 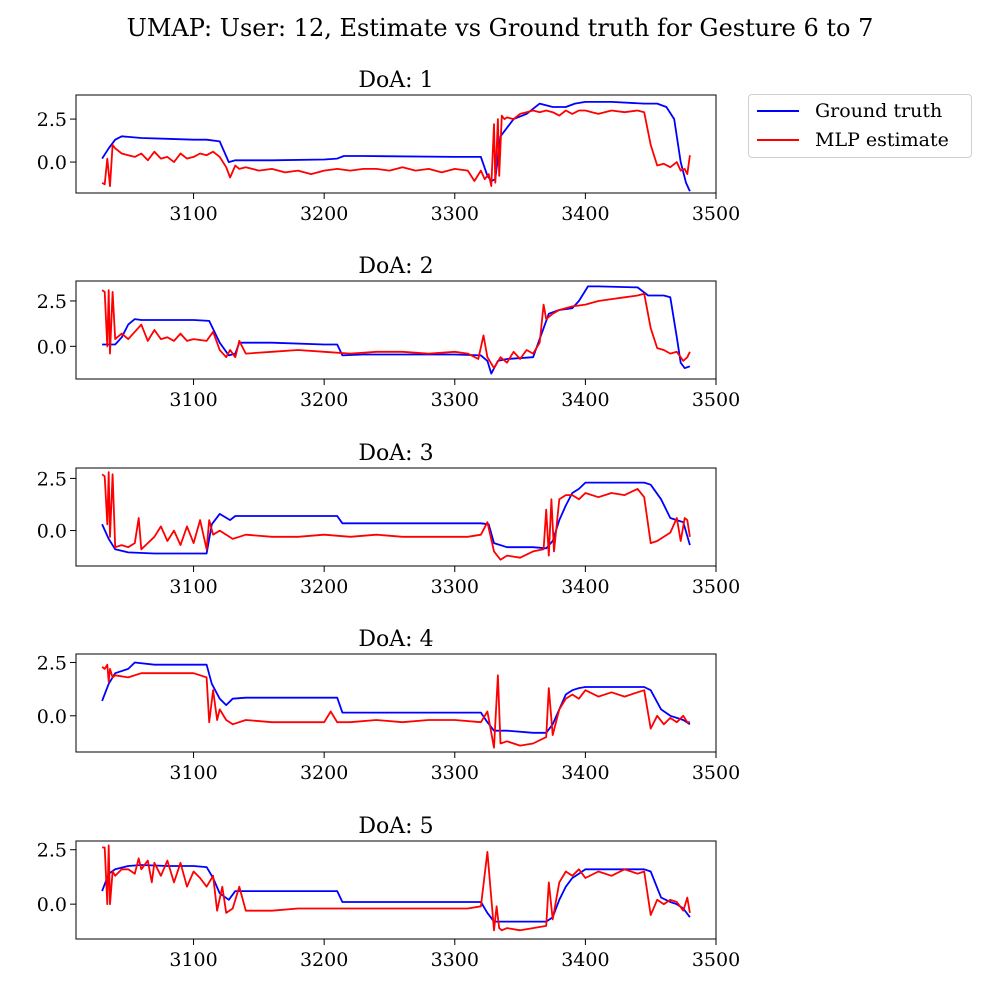 I want to click on subplot-doa-2: DoA: 2 3100 3200 3300 3400 3500 2.5 0.0, so click(x=388, y=332).